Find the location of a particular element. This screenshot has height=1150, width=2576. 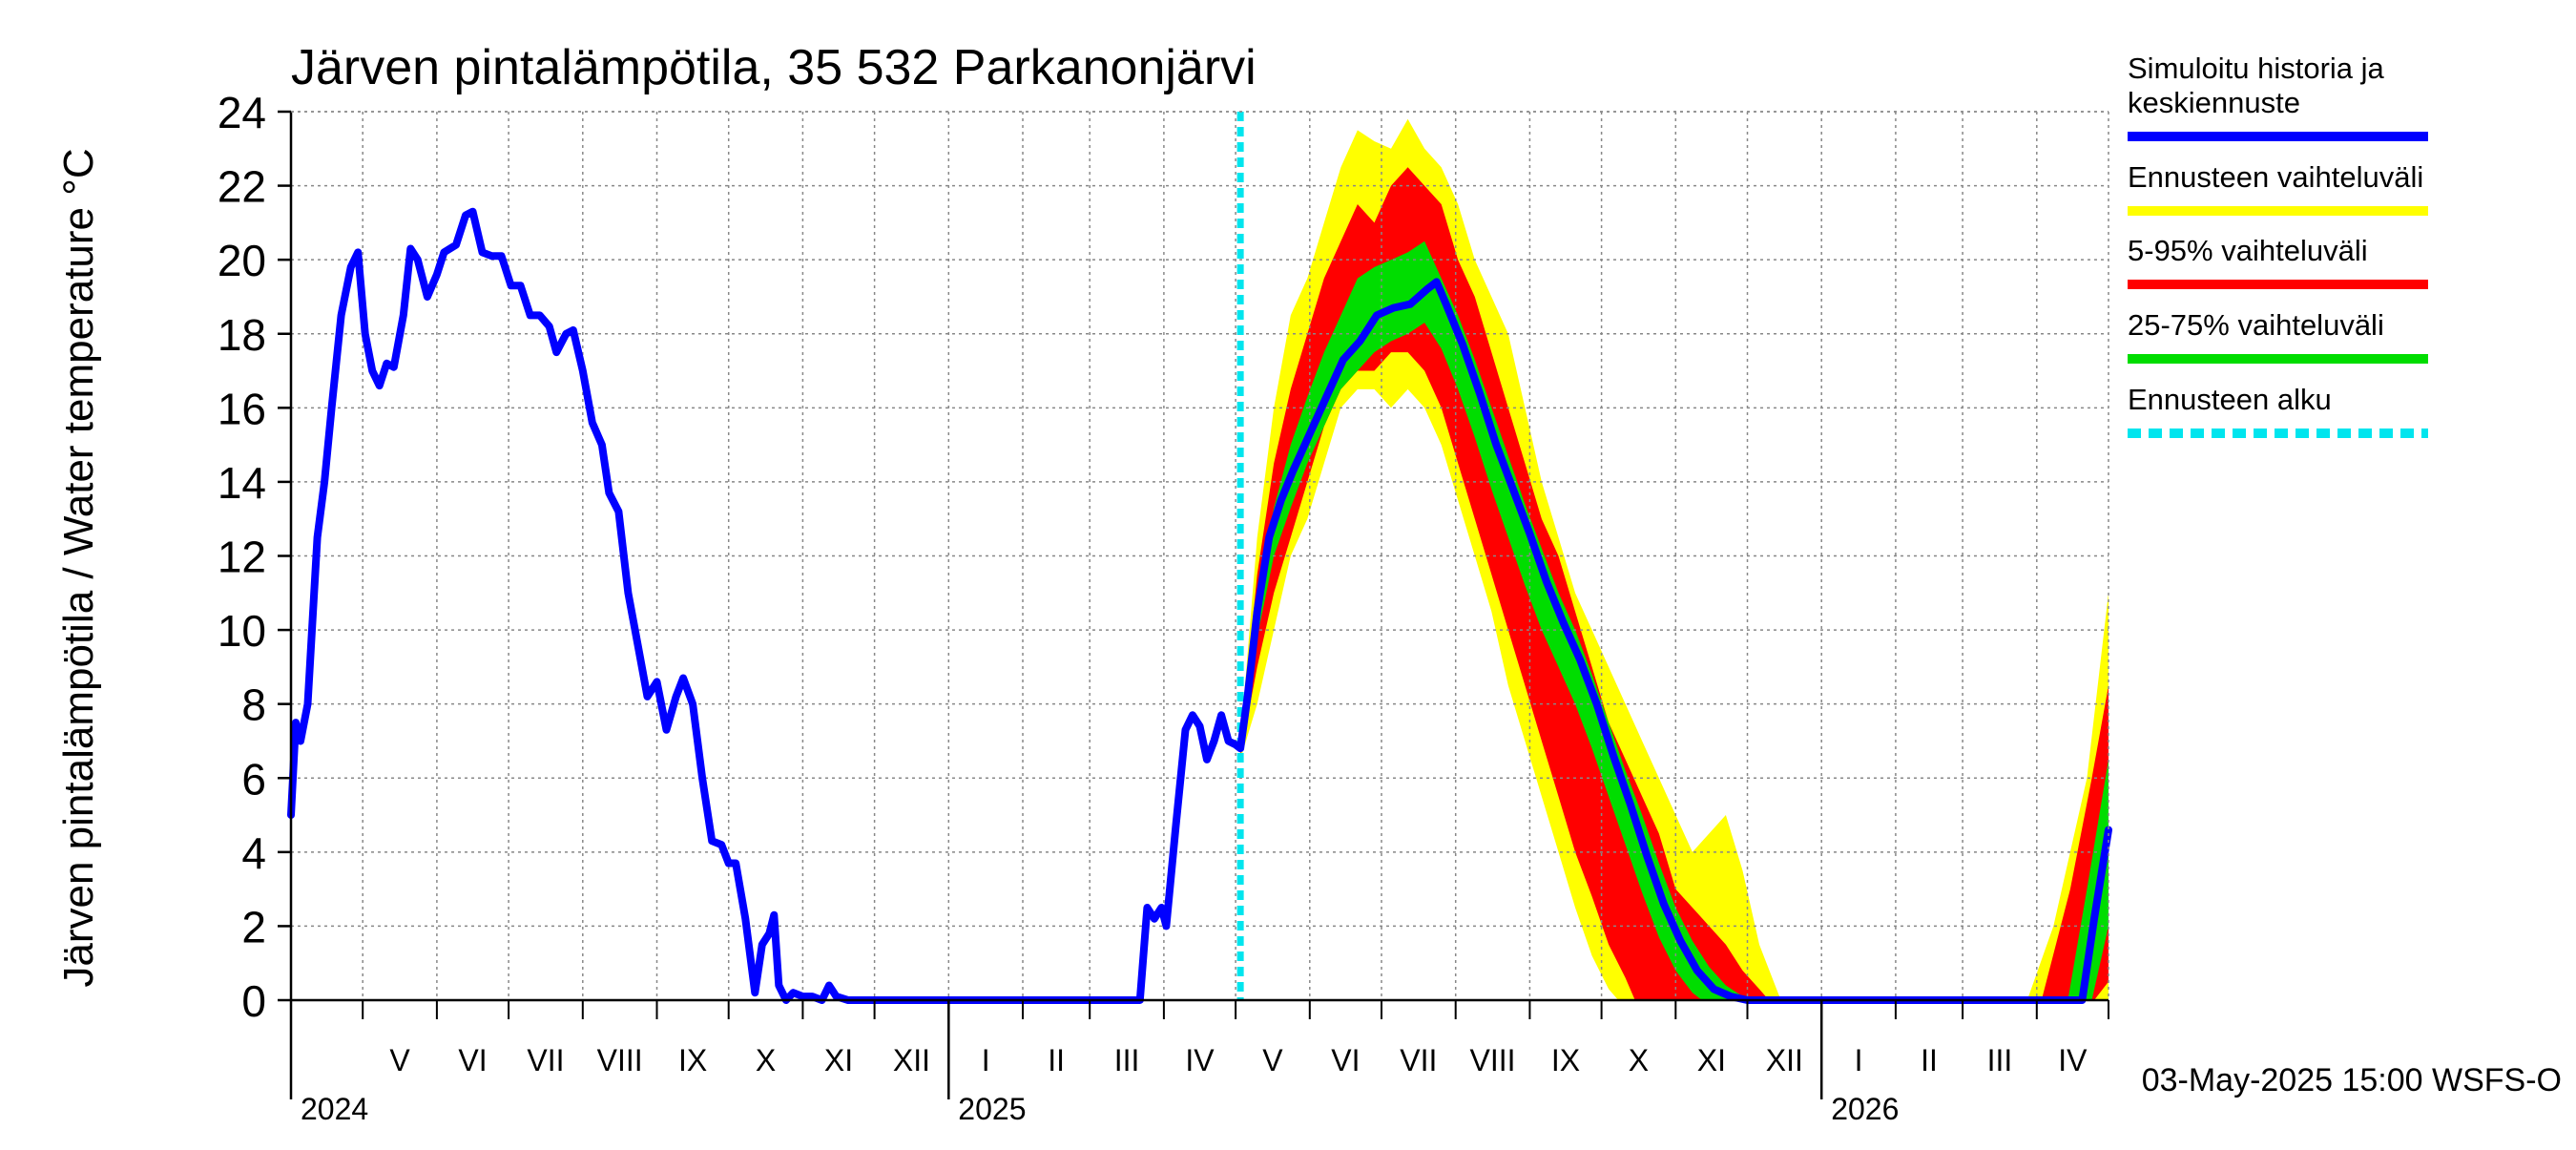

y-tick-label: 4 is located at coordinates (253, 853).